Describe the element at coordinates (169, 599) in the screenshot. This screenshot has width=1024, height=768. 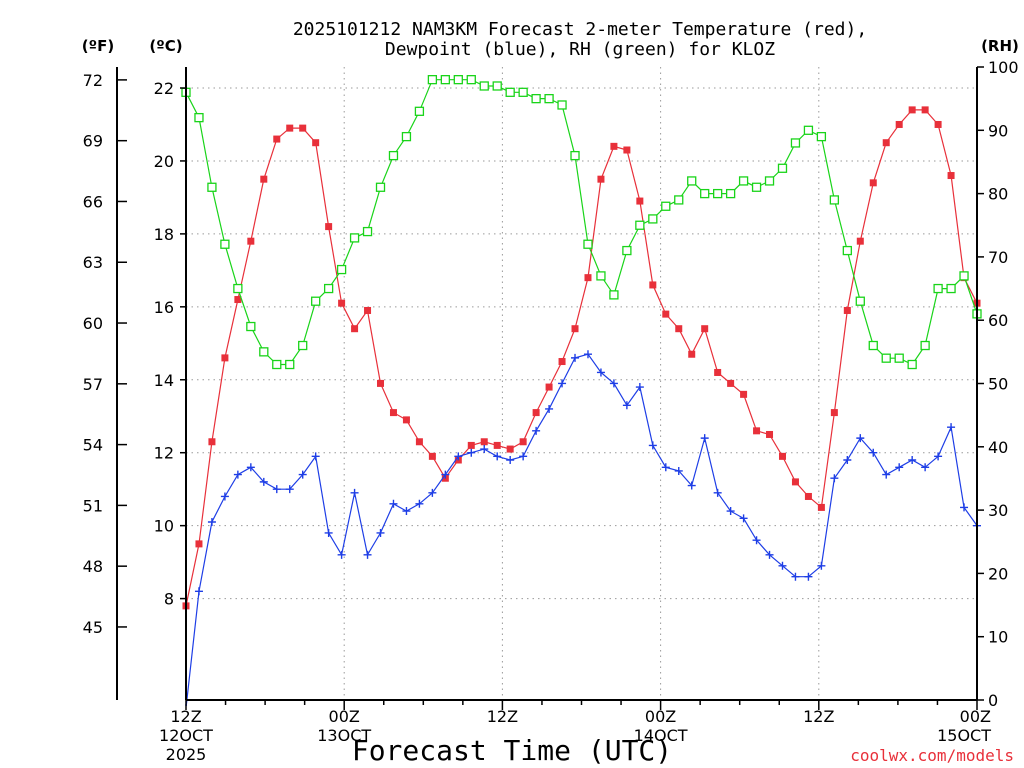
I see `celsius-tick-label: 8` at that location.